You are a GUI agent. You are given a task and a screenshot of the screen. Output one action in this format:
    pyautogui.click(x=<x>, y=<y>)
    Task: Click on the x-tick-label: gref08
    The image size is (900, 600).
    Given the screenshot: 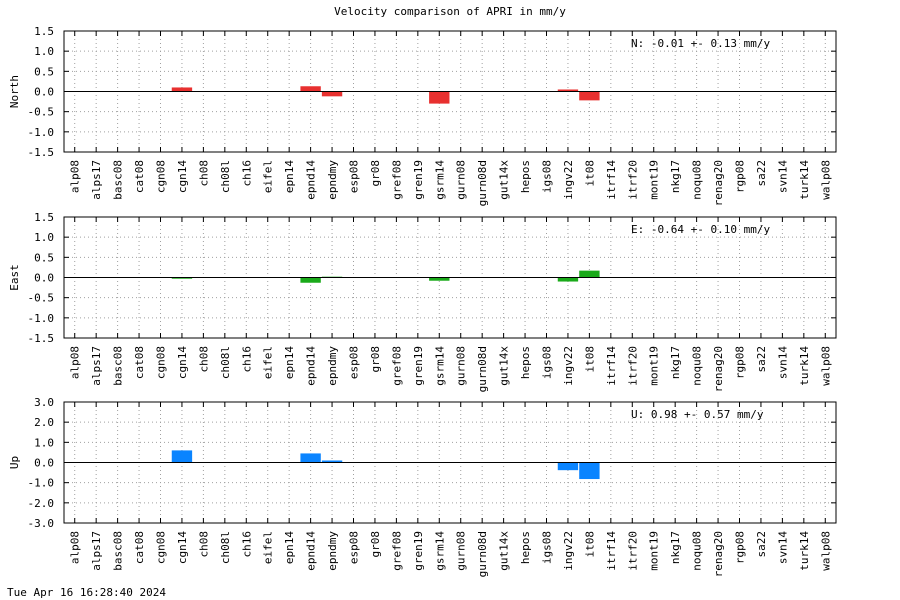 What is the action you would take?
    pyautogui.click(x=396, y=180)
    